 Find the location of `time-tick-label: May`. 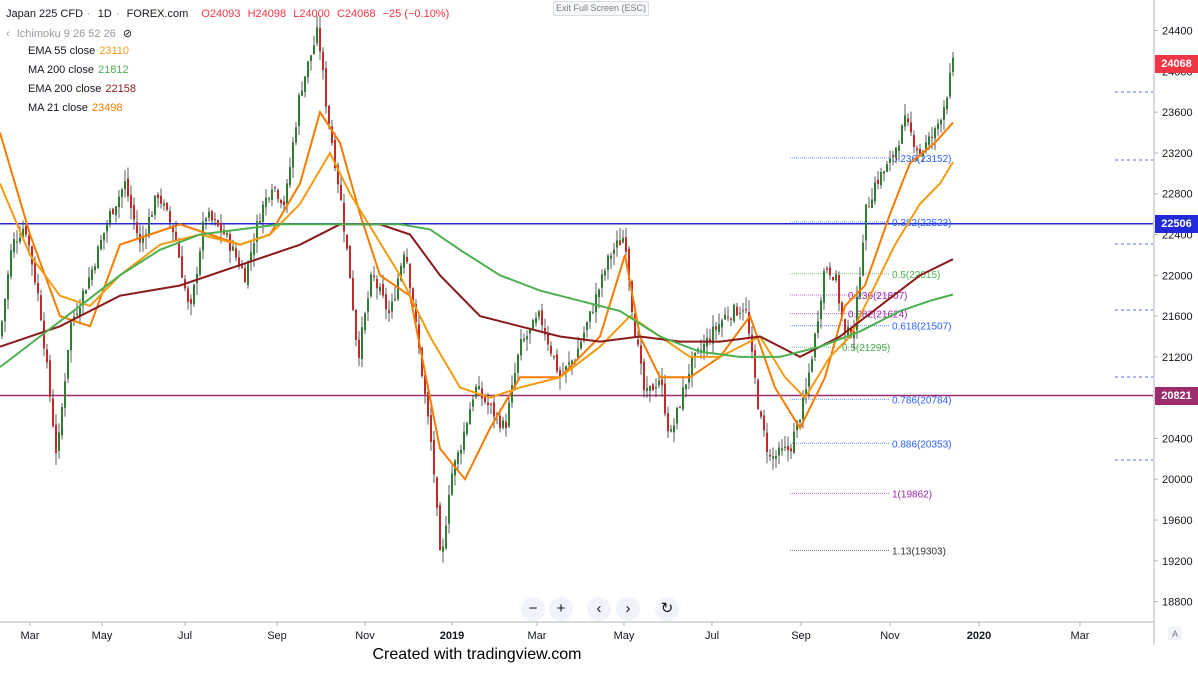

time-tick-label: May is located at coordinates (624, 636).